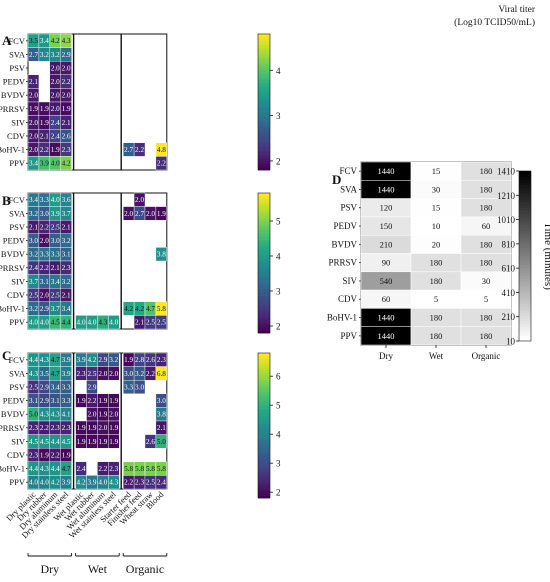 The image size is (550, 582). Describe the element at coordinates (278, 222) in the screenshot. I see `colorbar-tick-label: 5` at that location.